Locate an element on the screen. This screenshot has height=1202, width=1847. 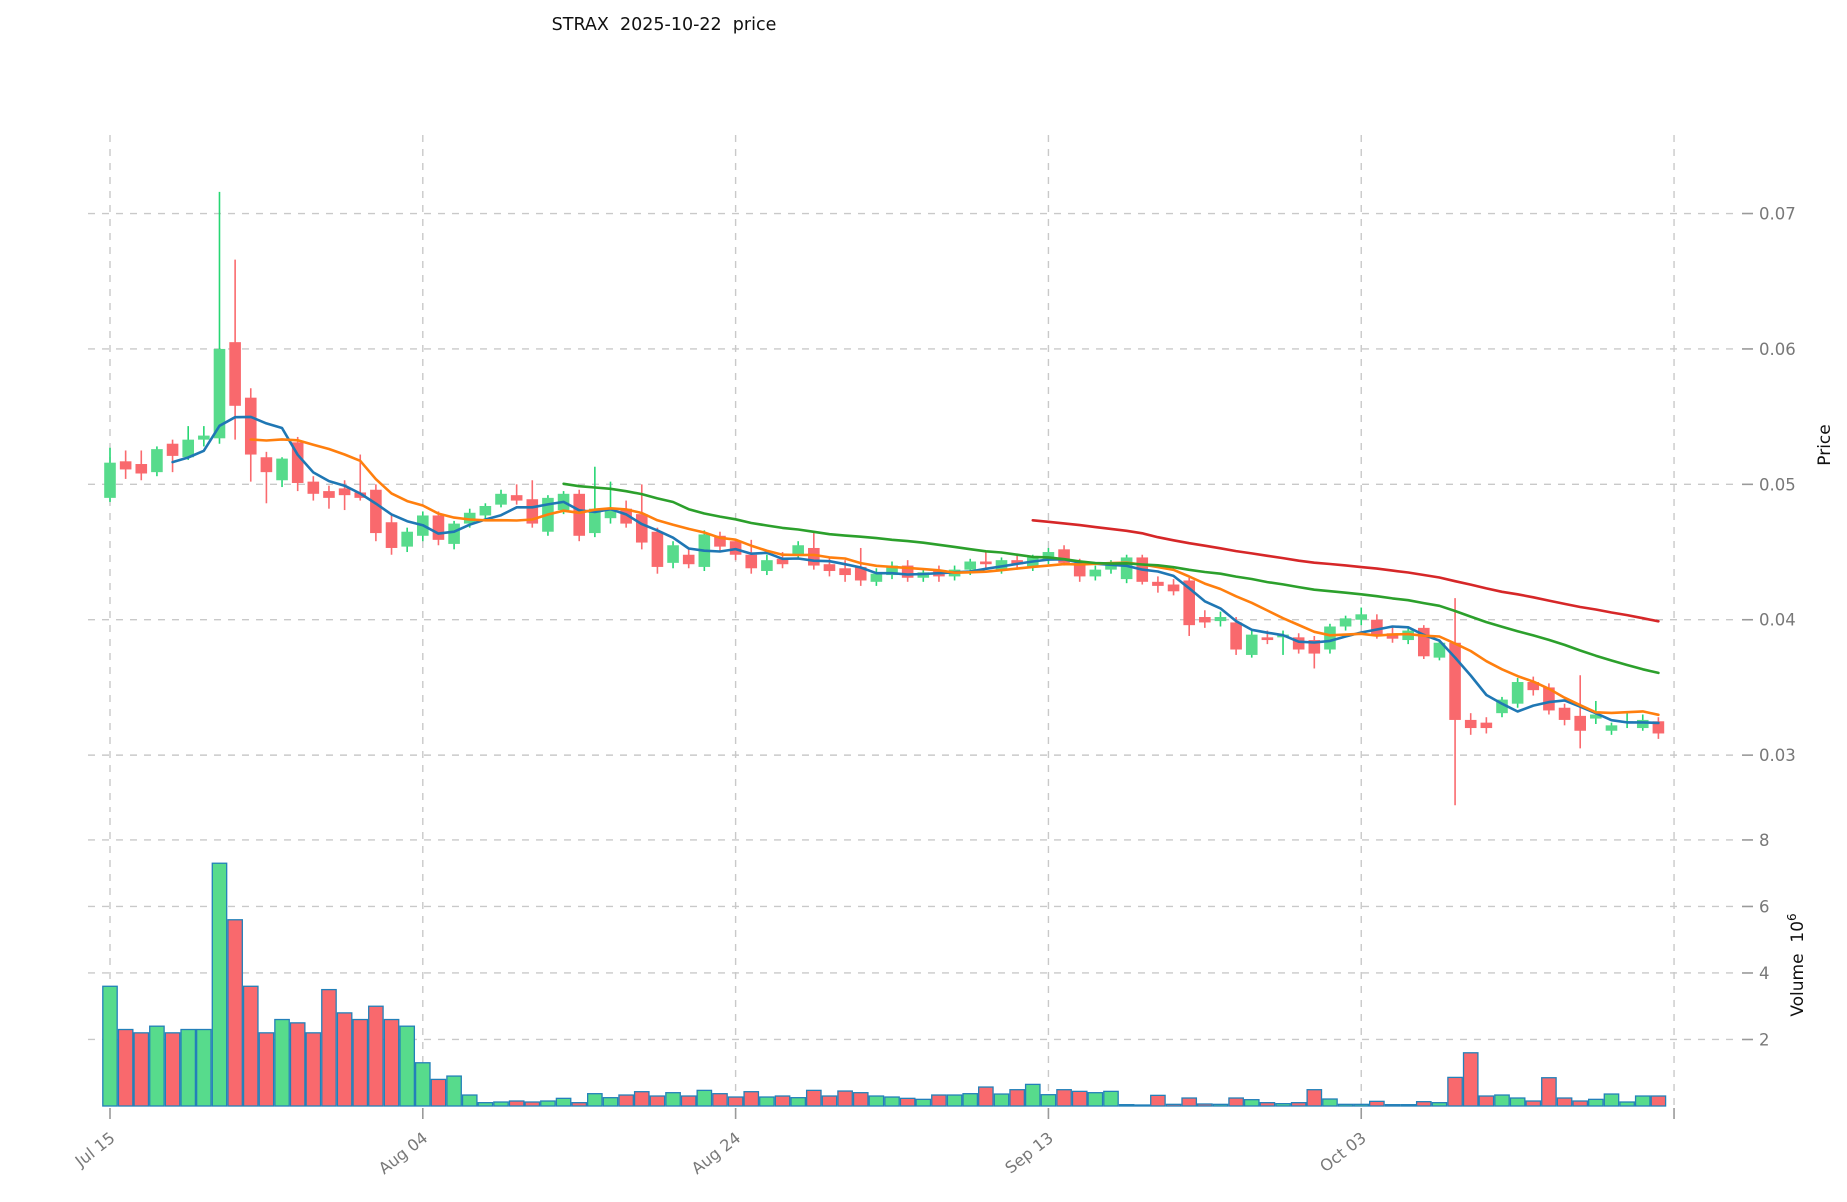
volume-tick-label: 2 is located at coordinates (1764, 1039).